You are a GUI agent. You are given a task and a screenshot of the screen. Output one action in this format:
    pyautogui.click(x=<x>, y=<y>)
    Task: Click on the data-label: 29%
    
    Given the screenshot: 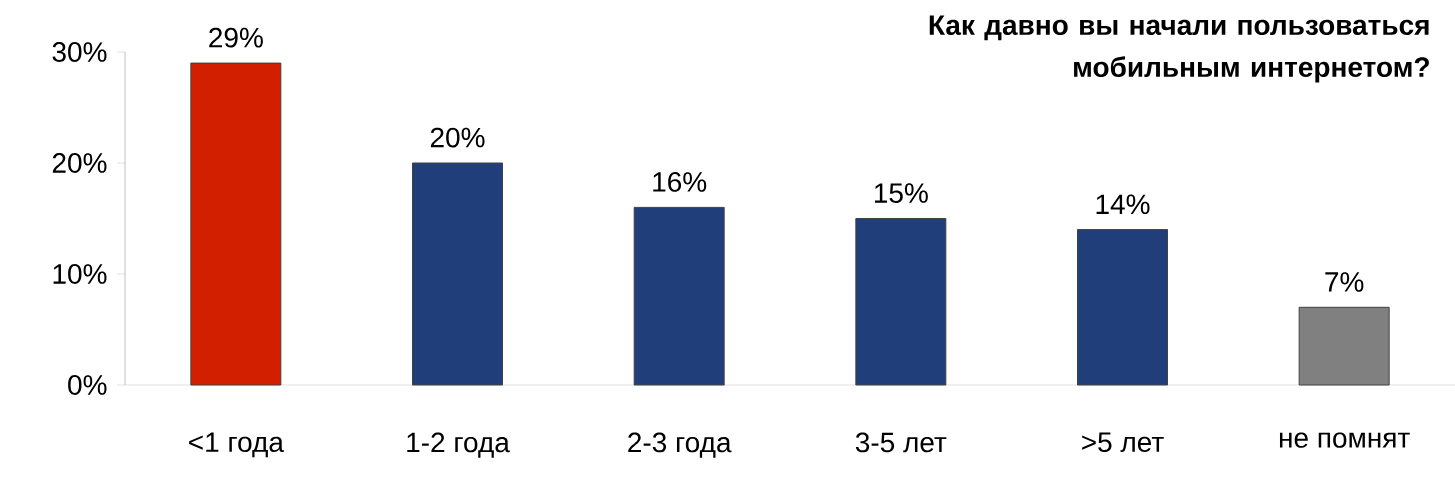 What is the action you would take?
    pyautogui.click(x=236, y=37)
    